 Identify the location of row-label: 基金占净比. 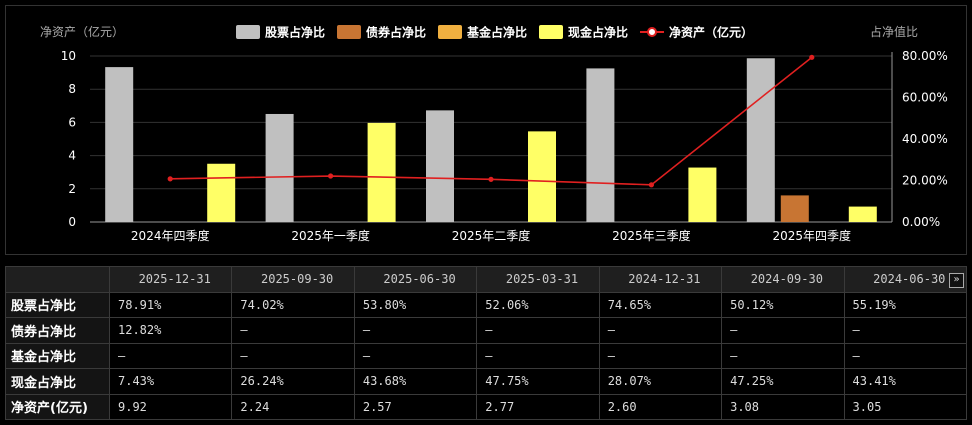
(57, 355).